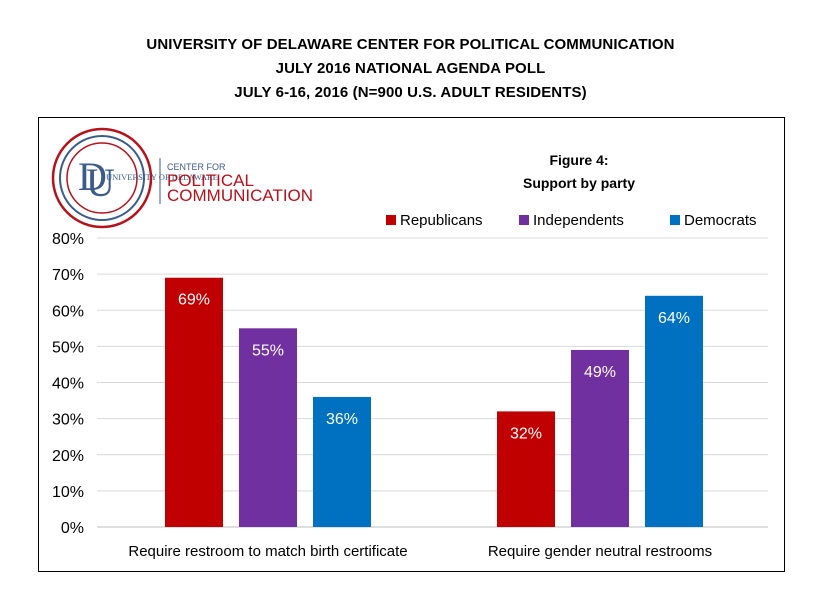  I want to click on y-tick-label: 0%, so click(72, 528).